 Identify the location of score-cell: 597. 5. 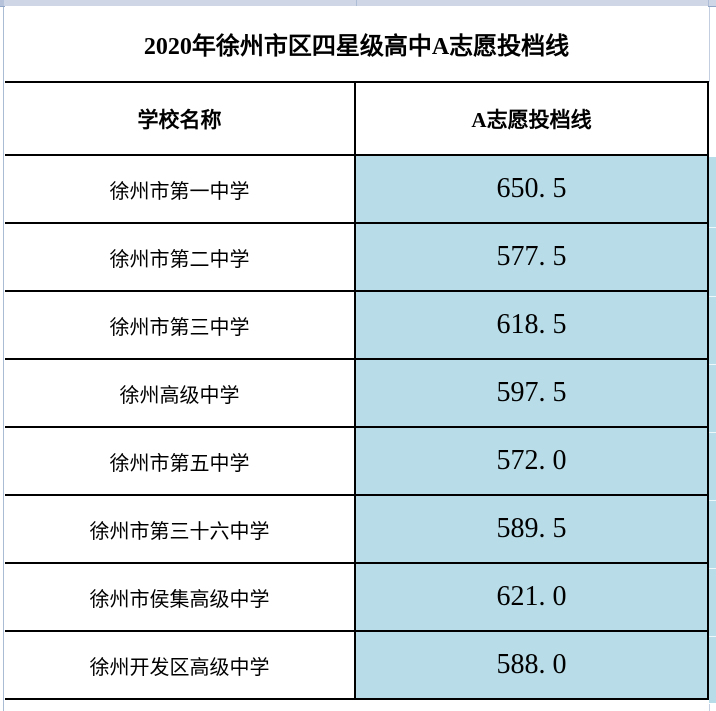
(531, 393).